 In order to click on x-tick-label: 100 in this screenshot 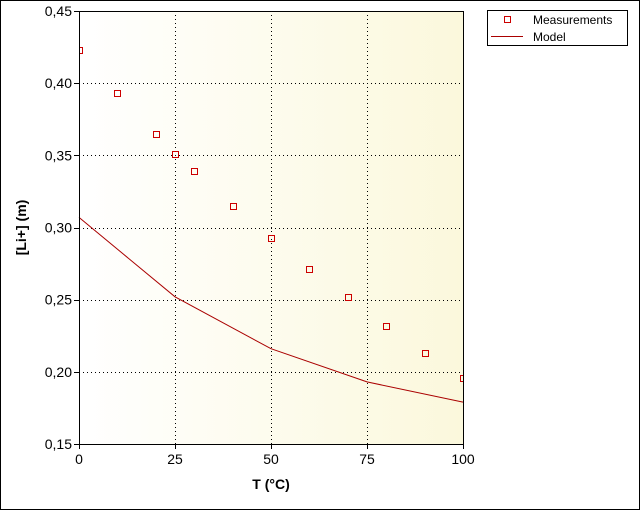, I will do `click(463, 459)`.